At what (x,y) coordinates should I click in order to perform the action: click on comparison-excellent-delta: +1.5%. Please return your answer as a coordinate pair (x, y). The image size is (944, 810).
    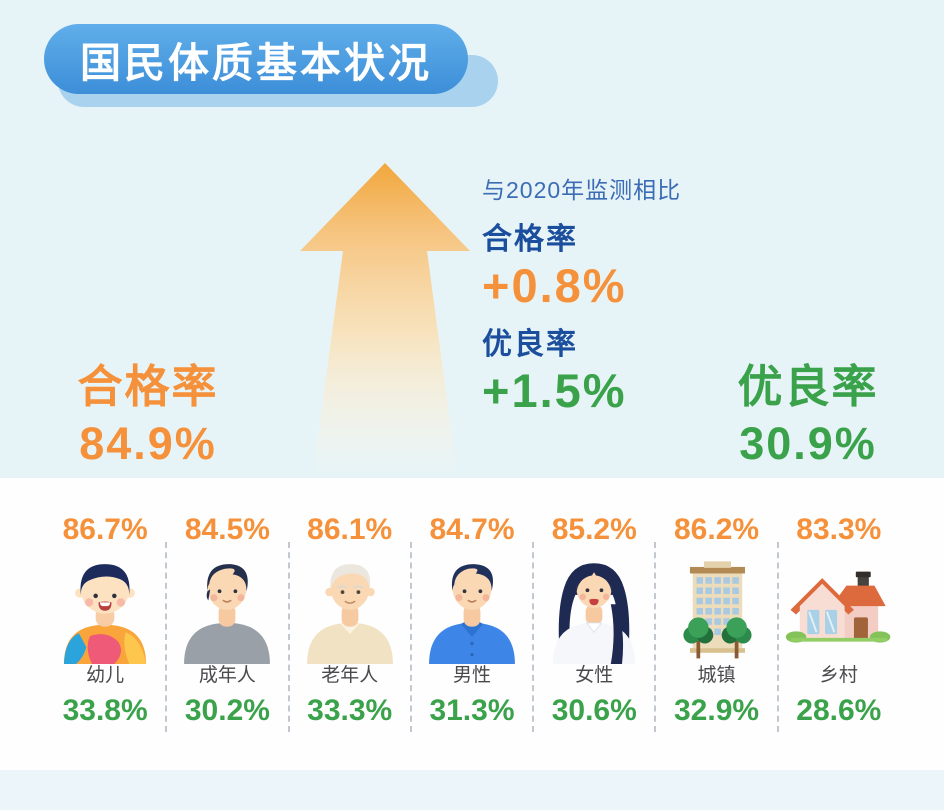
    Looking at the image, I should click on (554, 391).